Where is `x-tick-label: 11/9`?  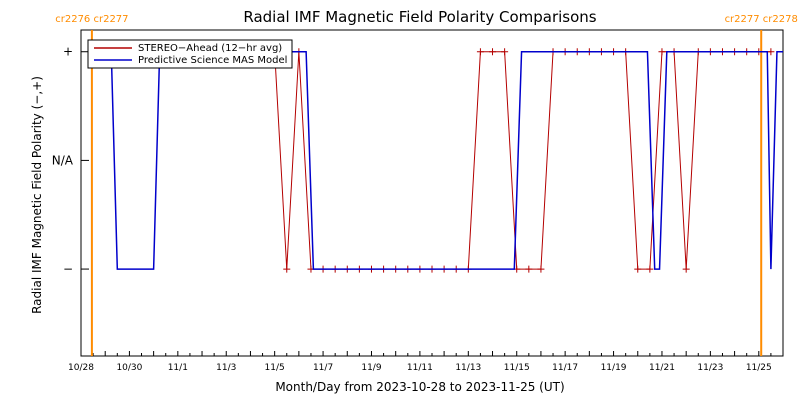
x-tick-label: 11/9 is located at coordinates (371, 368).